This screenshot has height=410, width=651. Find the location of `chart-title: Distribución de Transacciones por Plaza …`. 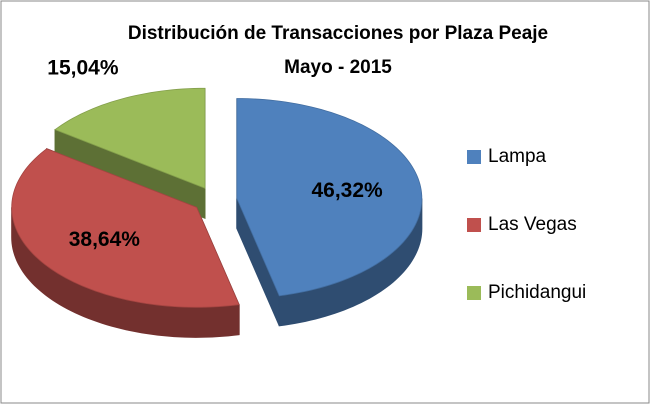

chart-title: Distribución de Transacciones por Plaza … is located at coordinates (338, 33).